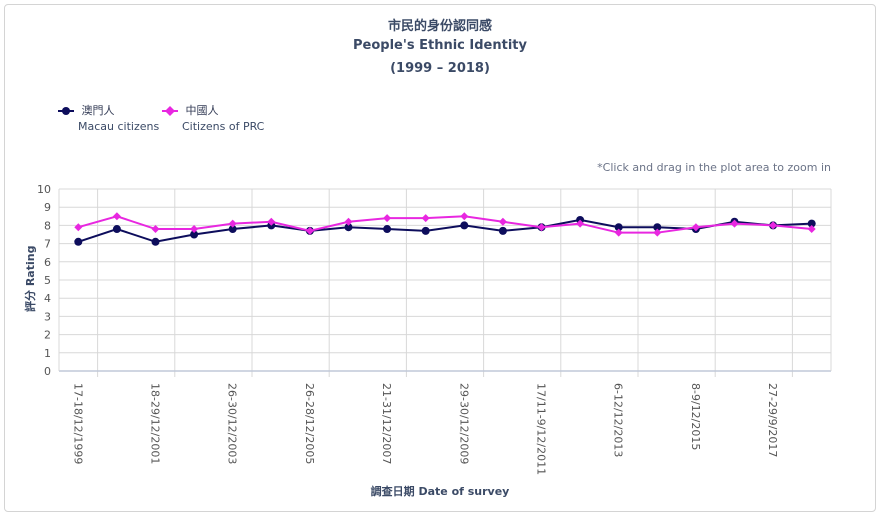 This screenshot has width=880, height=516. What do you see at coordinates (47, 207) in the screenshot?
I see `y-tick-label: 9` at bounding box center [47, 207].